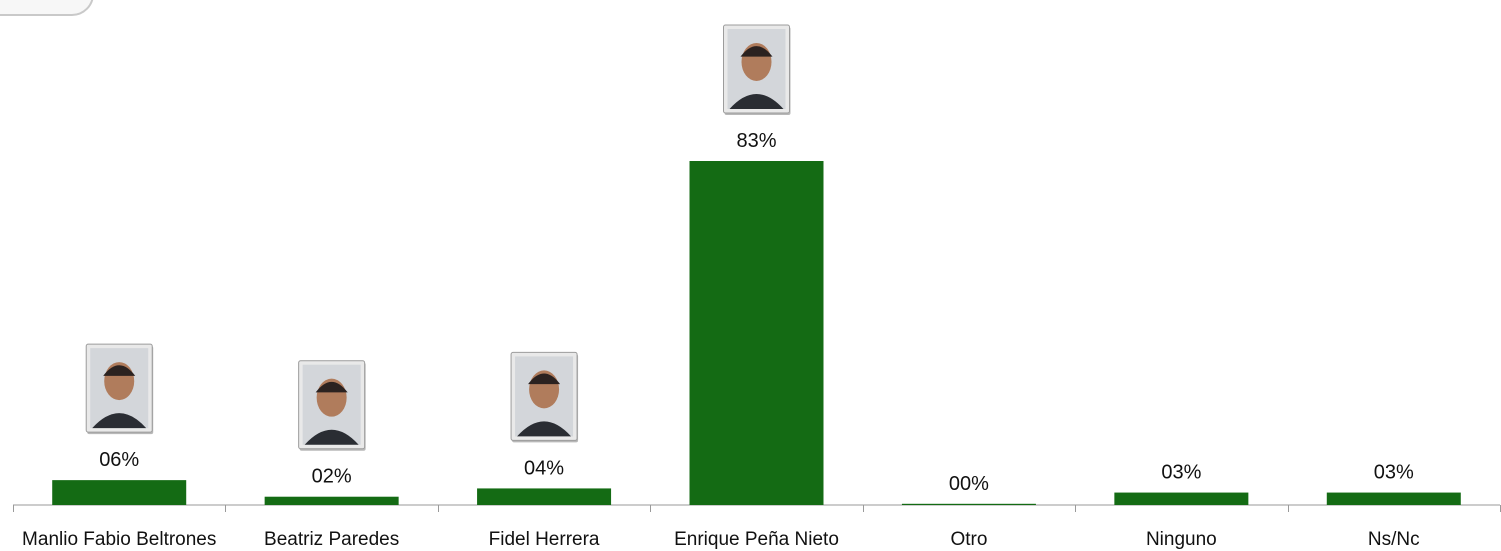  Describe the element at coordinates (119, 460) in the screenshot. I see `data-label: 06%` at that location.